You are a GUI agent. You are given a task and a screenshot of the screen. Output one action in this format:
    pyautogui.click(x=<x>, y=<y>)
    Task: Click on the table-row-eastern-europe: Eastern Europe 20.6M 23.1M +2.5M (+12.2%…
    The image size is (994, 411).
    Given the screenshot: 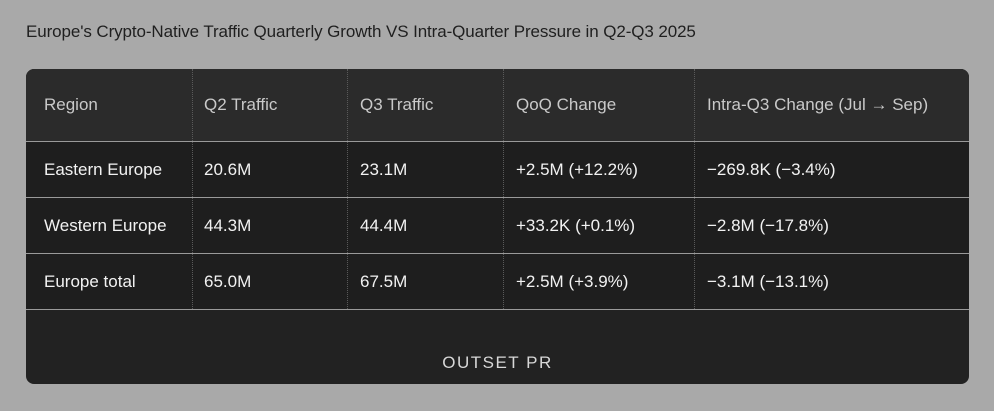 What is the action you would take?
    pyautogui.click(x=497, y=170)
    